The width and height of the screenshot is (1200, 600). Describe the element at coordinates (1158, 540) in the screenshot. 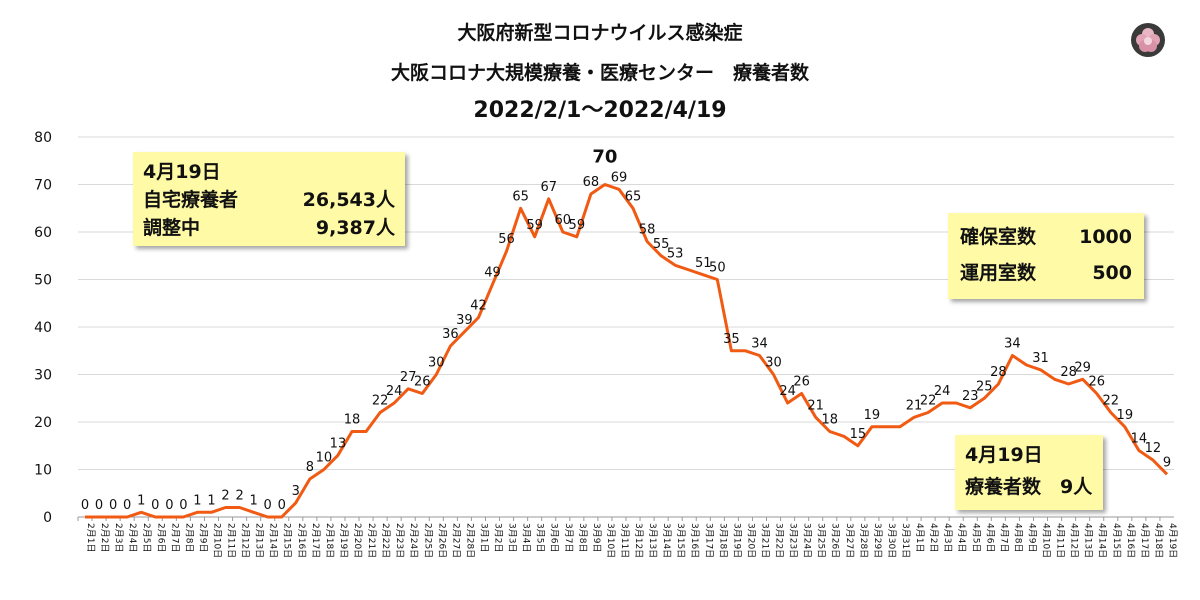

I see `x-tick-label: 4月18日` at that location.